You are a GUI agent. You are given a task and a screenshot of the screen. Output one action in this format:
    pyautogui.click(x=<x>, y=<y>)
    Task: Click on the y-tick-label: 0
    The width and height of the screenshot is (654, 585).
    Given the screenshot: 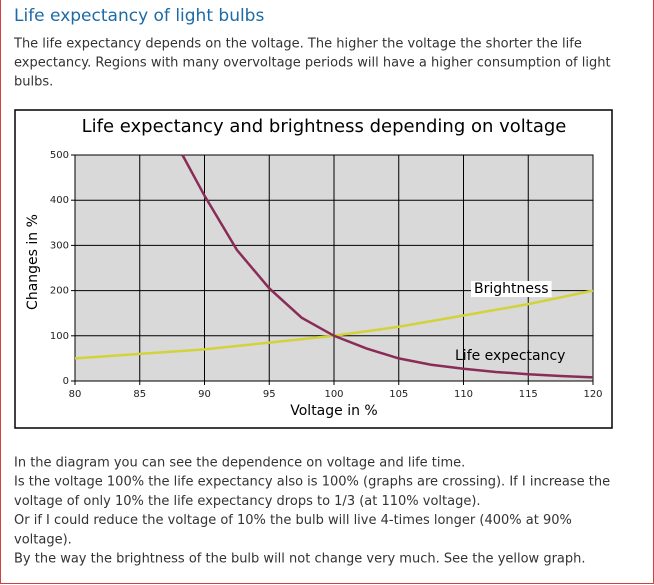 What is the action you would take?
    pyautogui.click(x=66, y=381)
    